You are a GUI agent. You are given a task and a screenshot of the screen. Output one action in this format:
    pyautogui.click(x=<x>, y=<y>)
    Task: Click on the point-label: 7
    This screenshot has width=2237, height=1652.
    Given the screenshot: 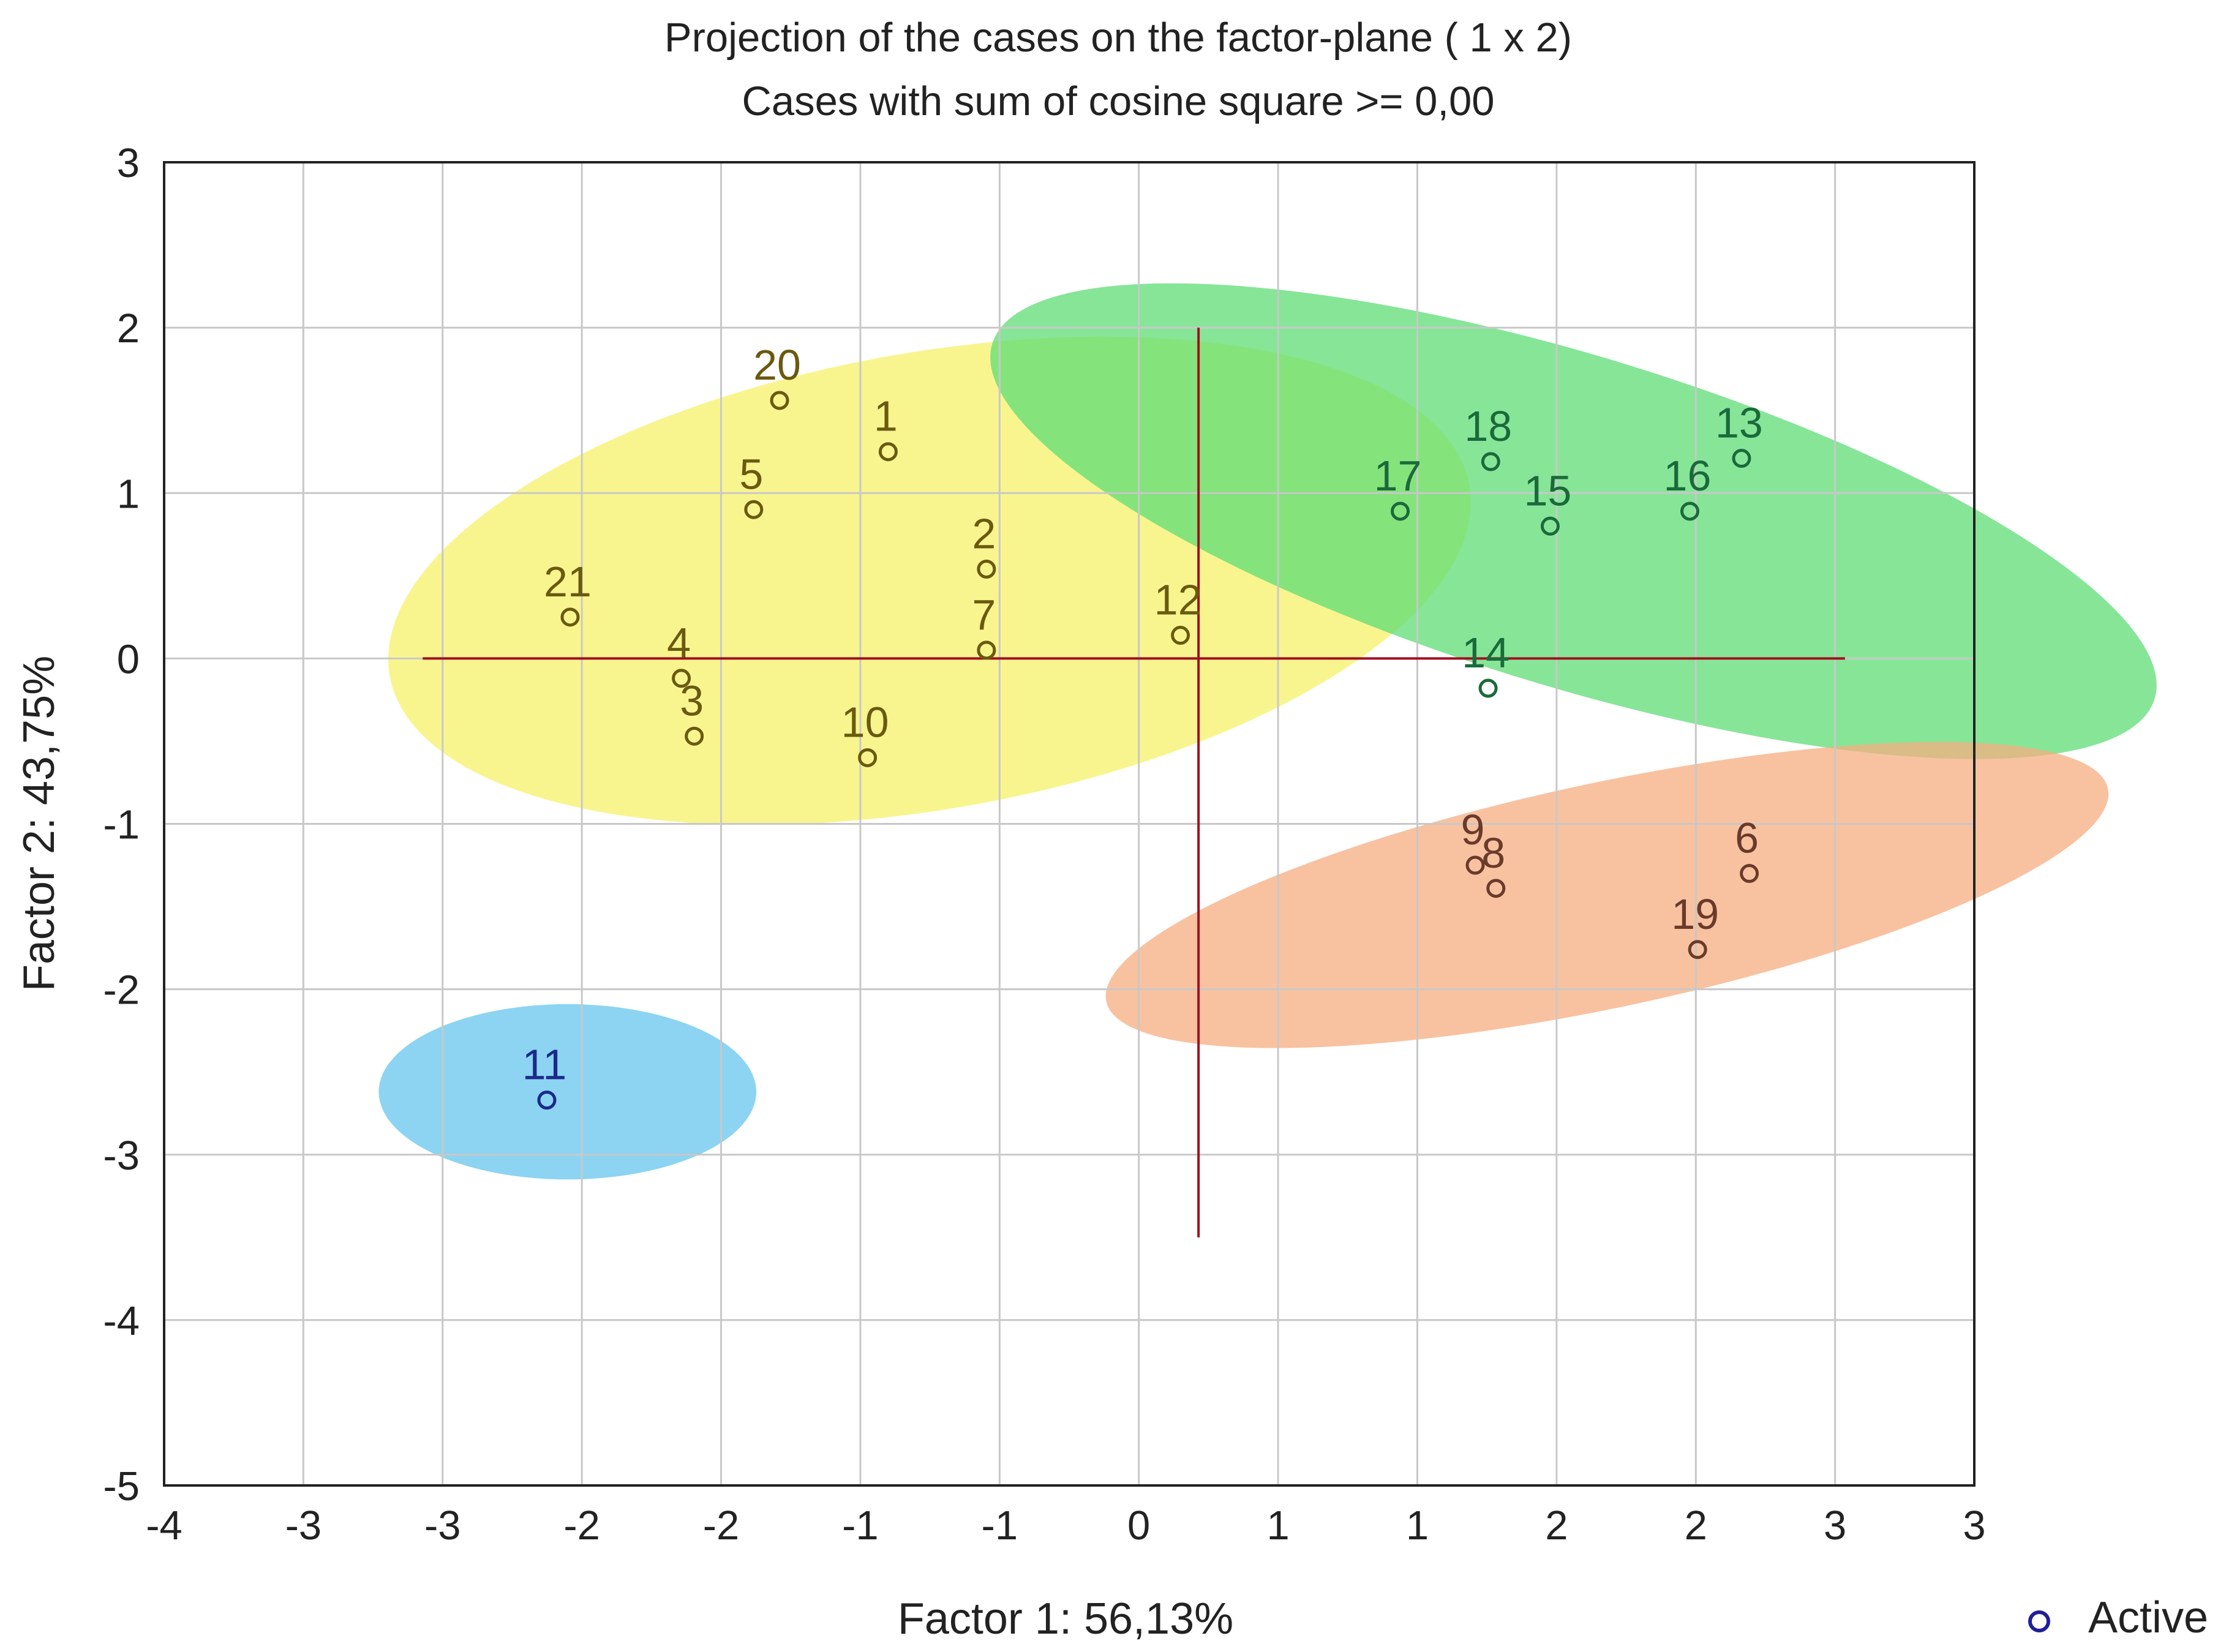 What is the action you would take?
    pyautogui.click(x=984, y=615)
    